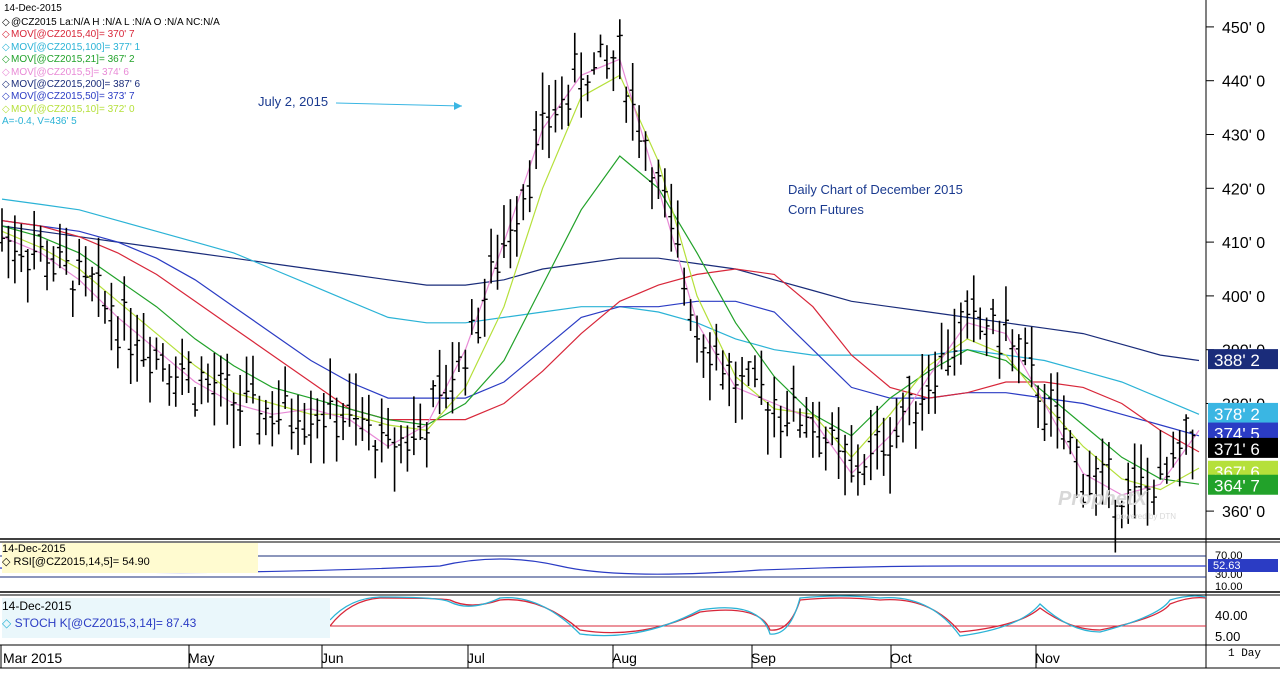 This screenshot has height=676, width=1280. What do you see at coordinates (1231, 615) in the screenshot?
I see `stoch-axis-label: 40.00` at bounding box center [1231, 615].